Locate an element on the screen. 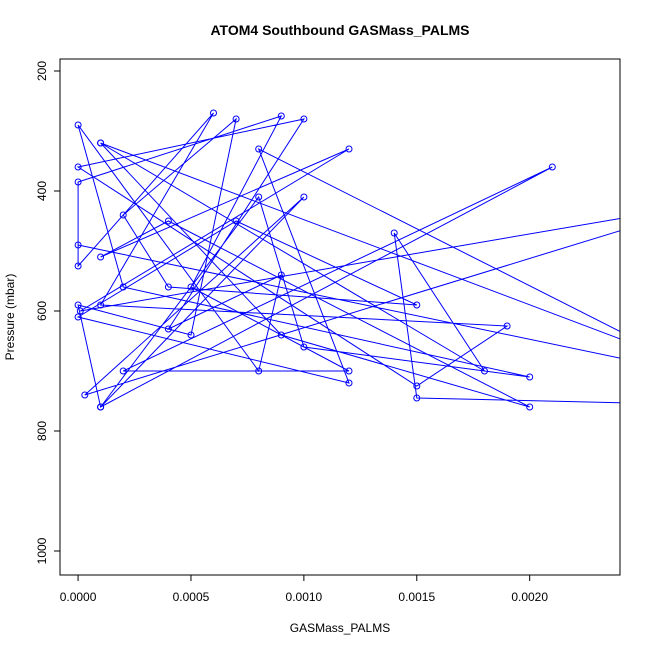 Image resolution: width=650 pixels, height=650 pixels. x-tick-label: 0.0005 is located at coordinates (191, 597).